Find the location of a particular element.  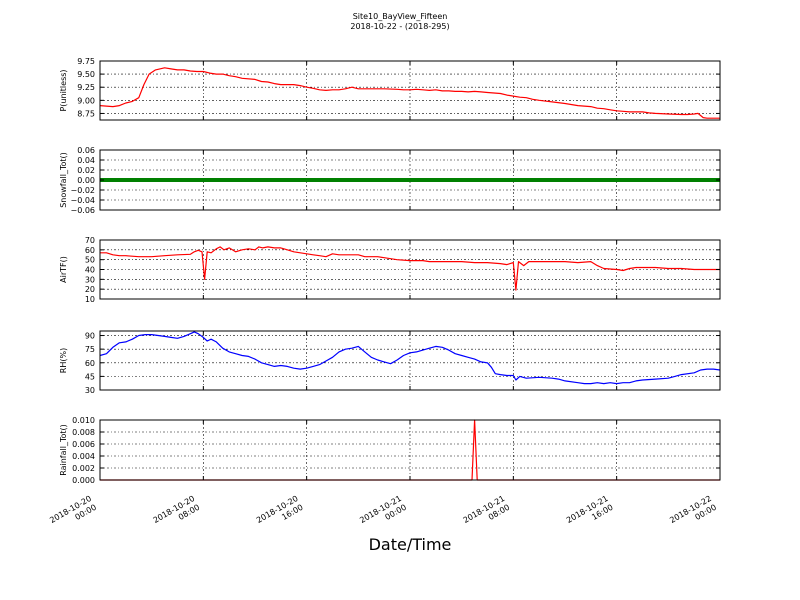

y-tick-label: 90 is located at coordinates (90, 336).